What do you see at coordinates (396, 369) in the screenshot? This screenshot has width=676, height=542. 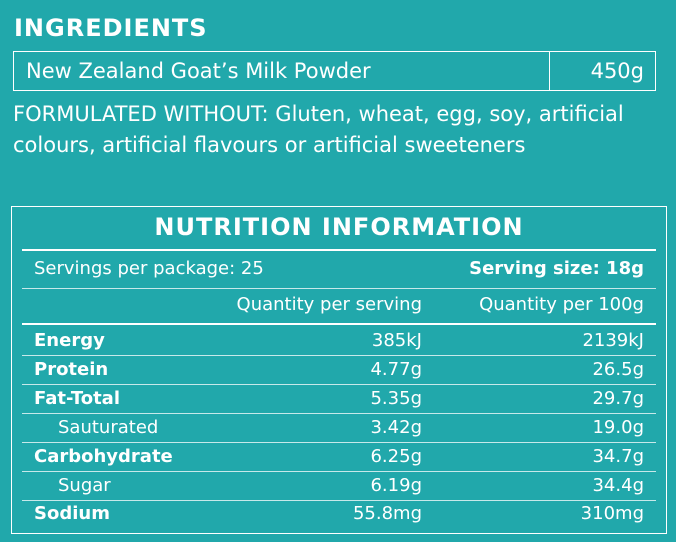 I see `protein-per-serving: 4.77g` at bounding box center [396, 369].